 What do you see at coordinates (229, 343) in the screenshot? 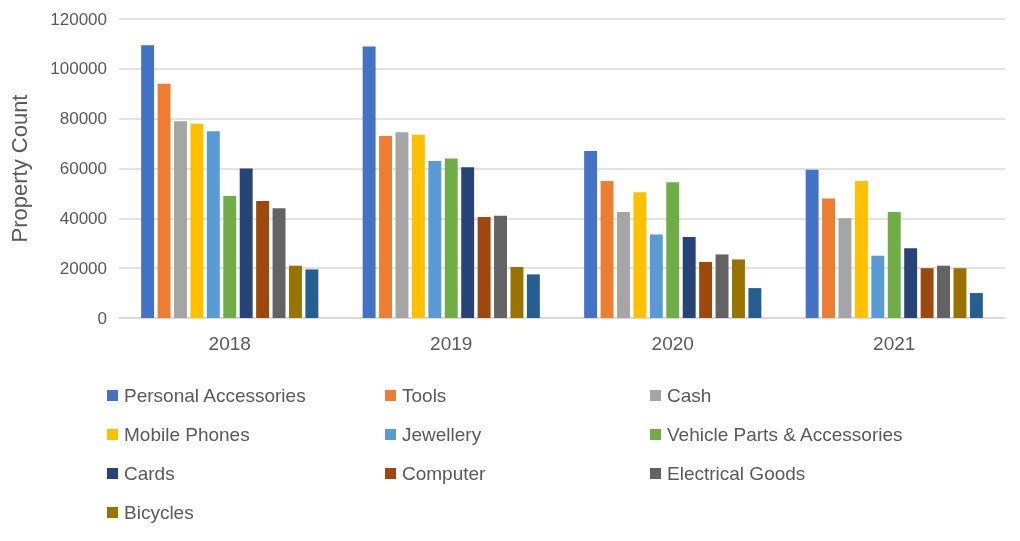
I see `x-tick-label: 2018` at bounding box center [229, 343].